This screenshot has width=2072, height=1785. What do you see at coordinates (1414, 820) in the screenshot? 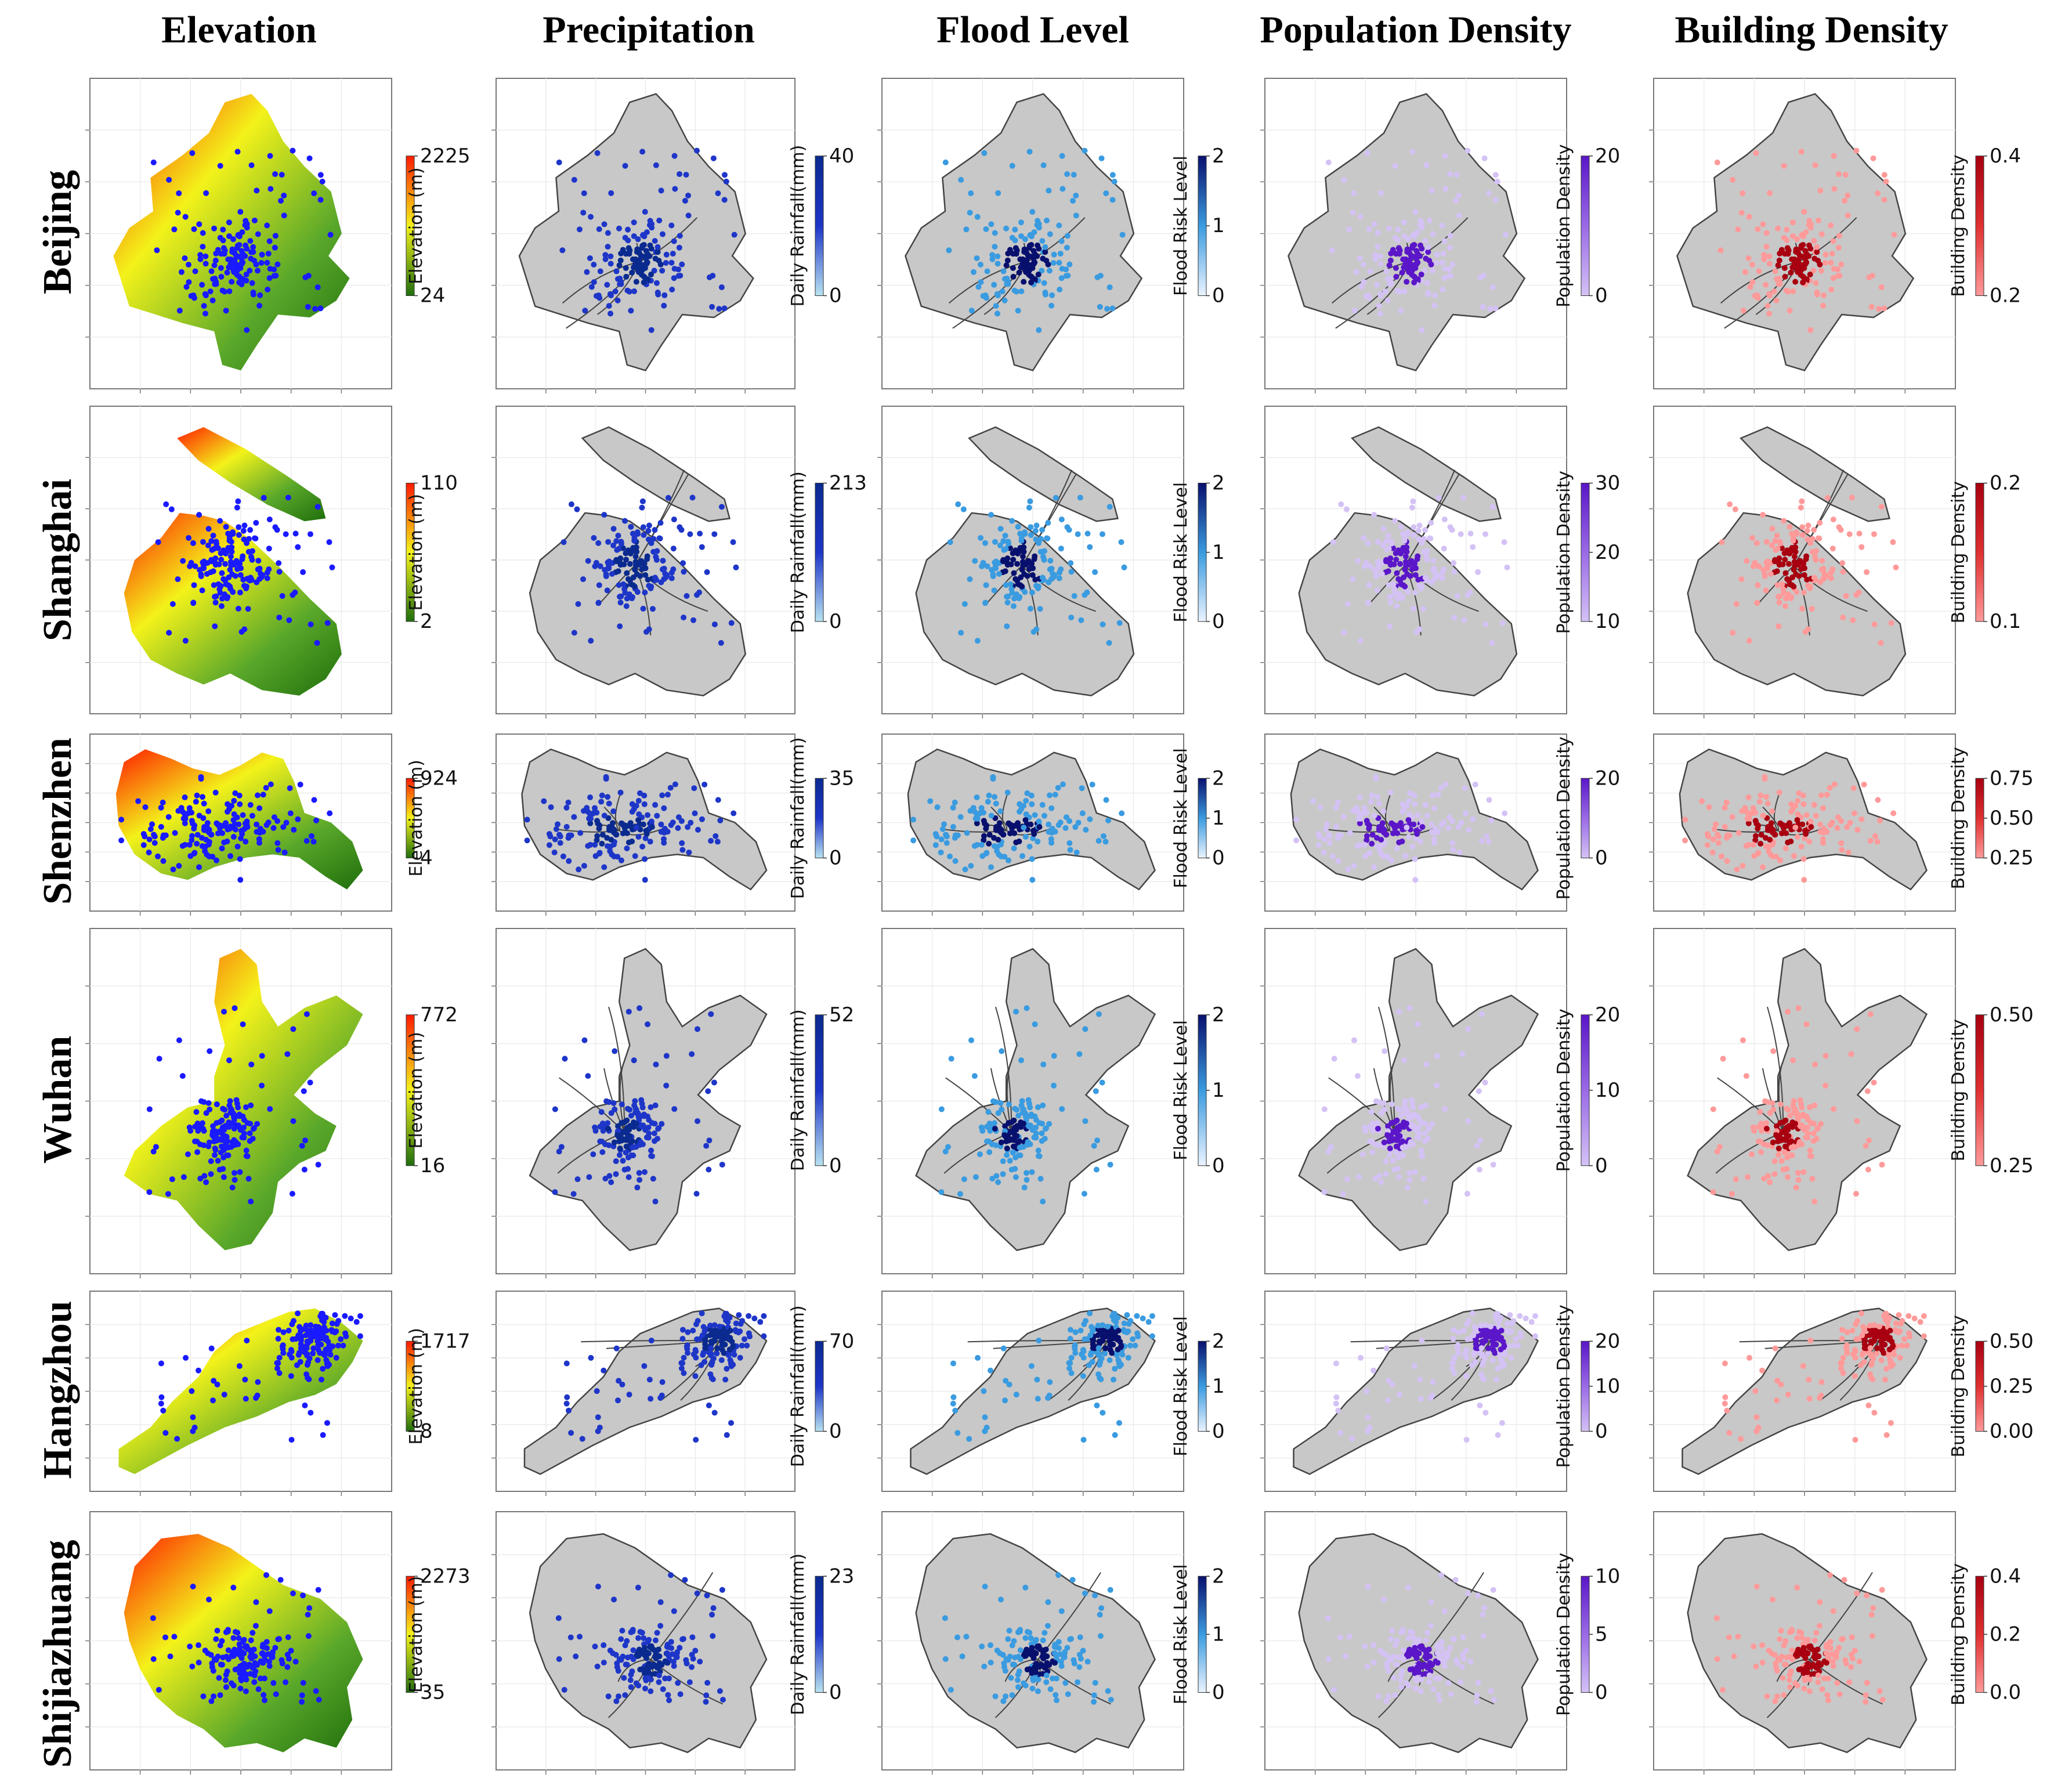
I see `region-outline` at bounding box center [1414, 820].